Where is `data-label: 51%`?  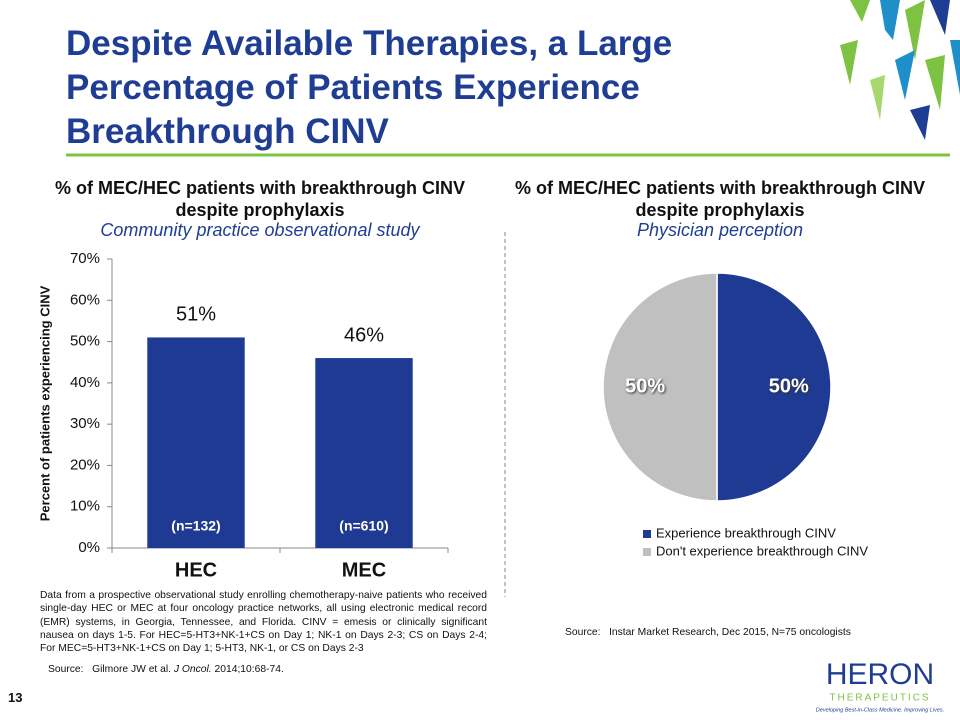
data-label: 51% is located at coordinates (196, 315).